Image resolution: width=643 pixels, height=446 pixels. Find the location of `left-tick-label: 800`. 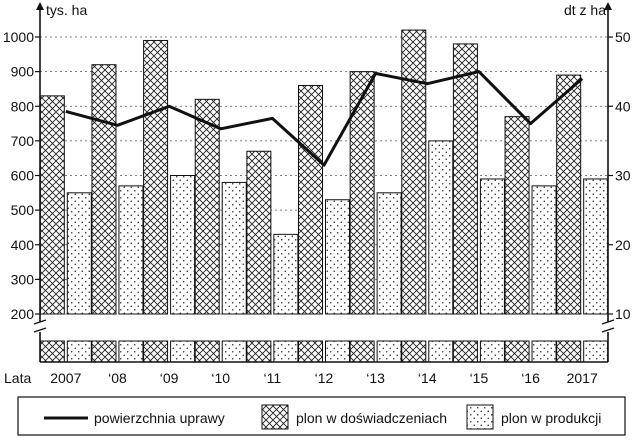

left-tick-label: 800 is located at coordinates (23, 106).